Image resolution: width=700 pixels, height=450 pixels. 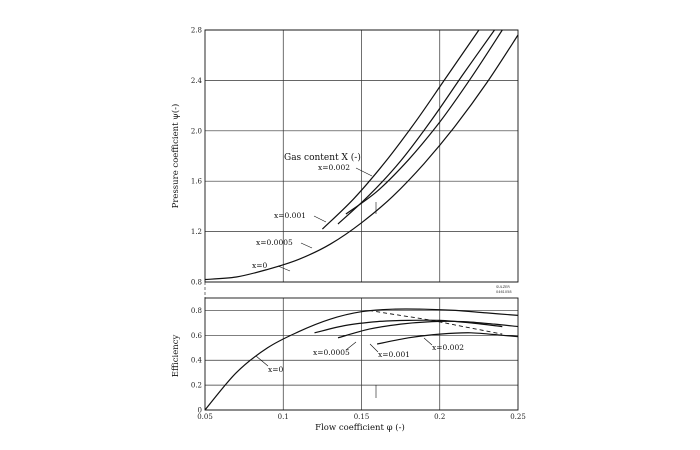 I want to click on x-axis-label: Flow coefficient φ (-), so click(x=360, y=427).